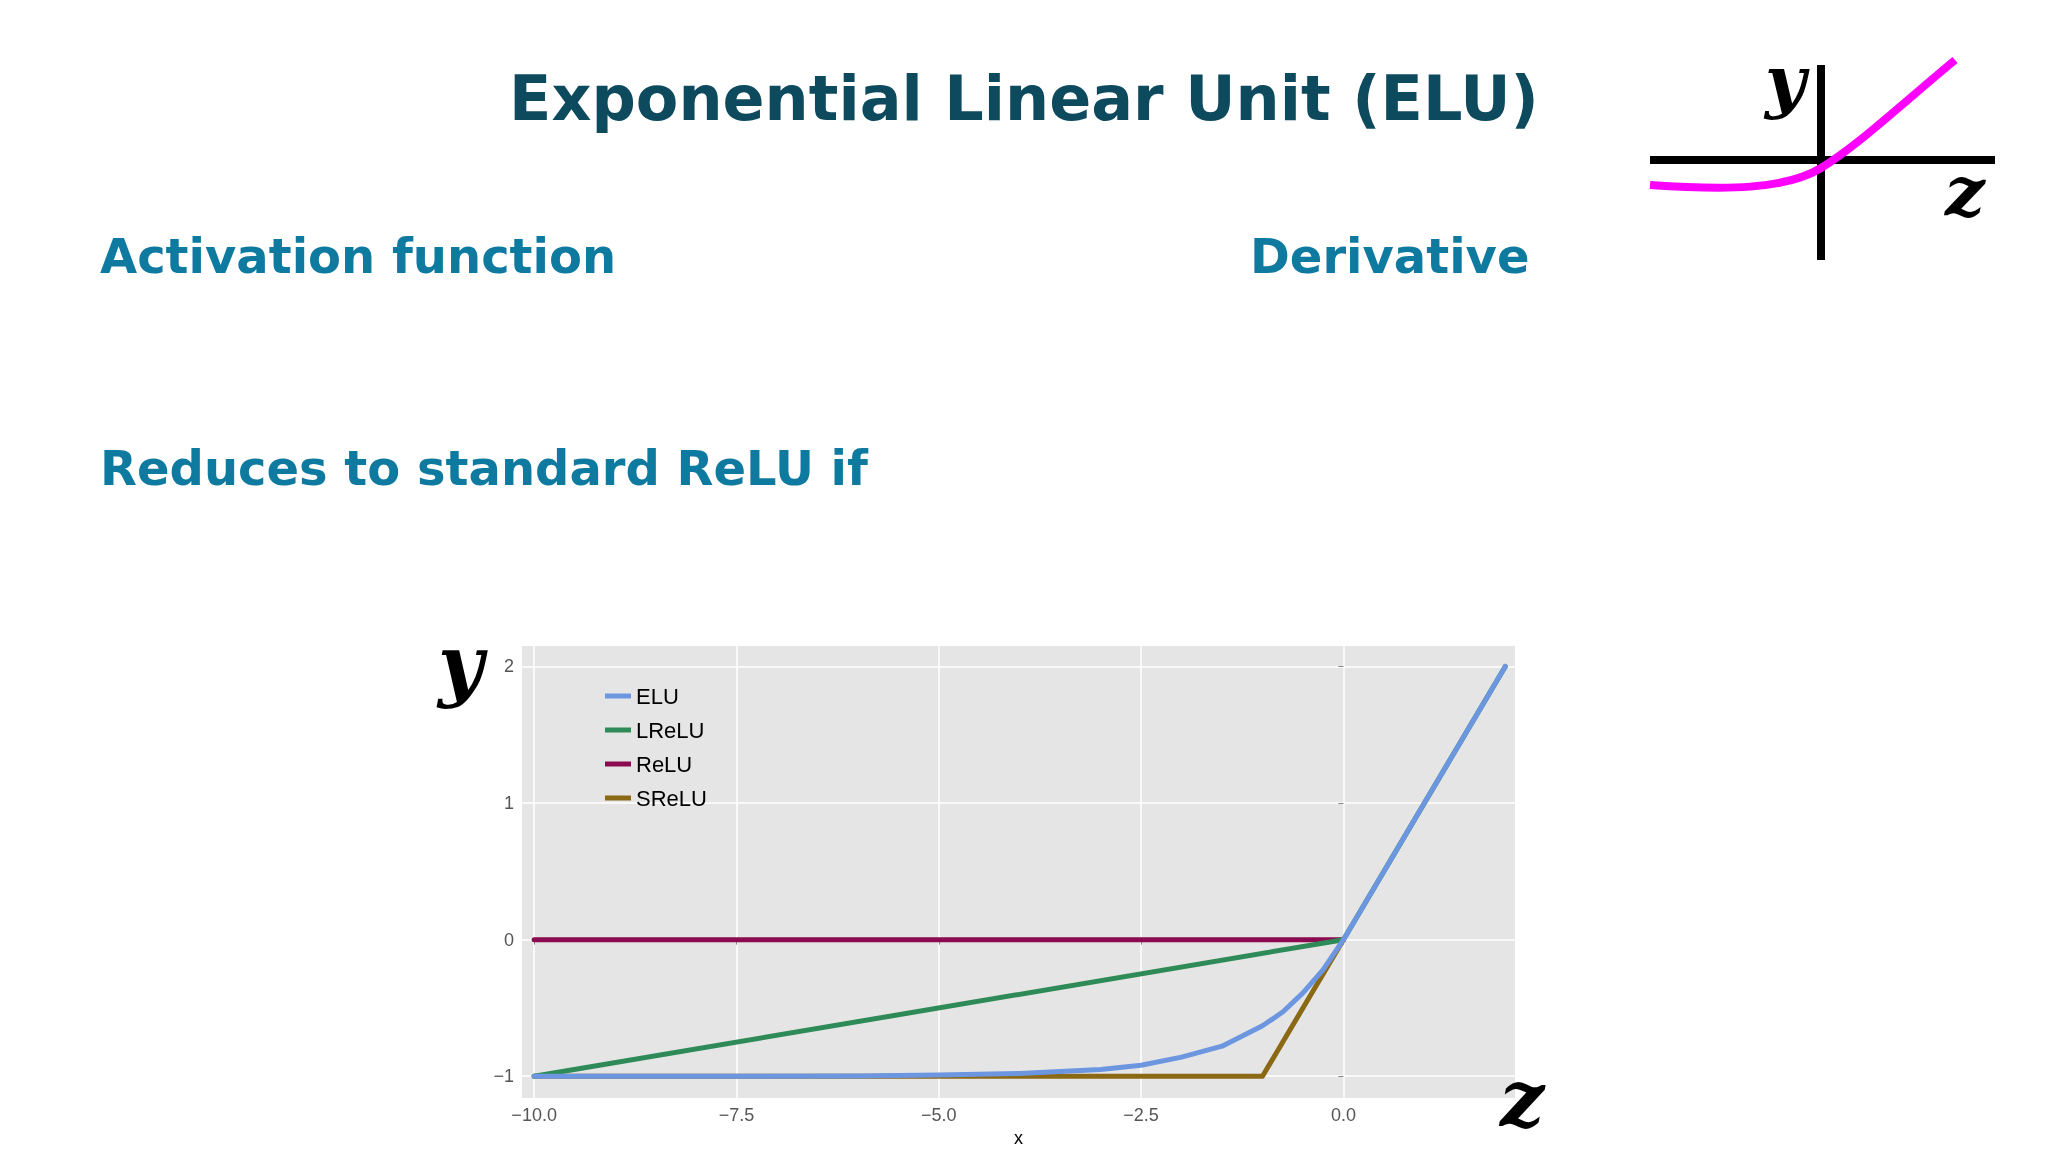 This screenshot has width=2048, height=1152. I want to click on x-tick-label: −2.5, so click(1141, 1115).